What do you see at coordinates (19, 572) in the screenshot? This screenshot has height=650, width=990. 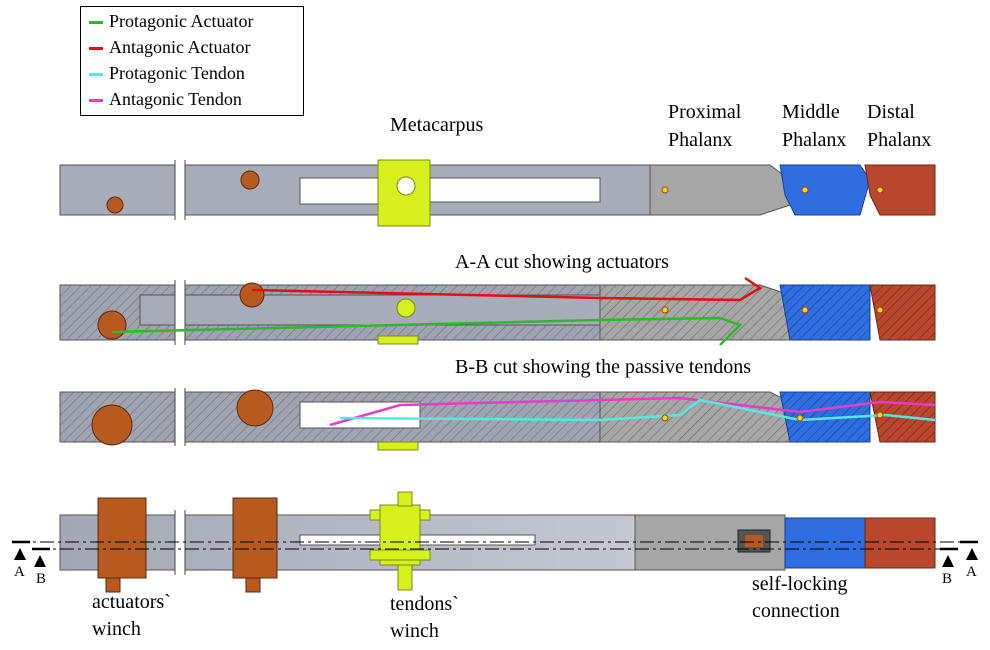 I see `section-a-left-label: A` at bounding box center [19, 572].